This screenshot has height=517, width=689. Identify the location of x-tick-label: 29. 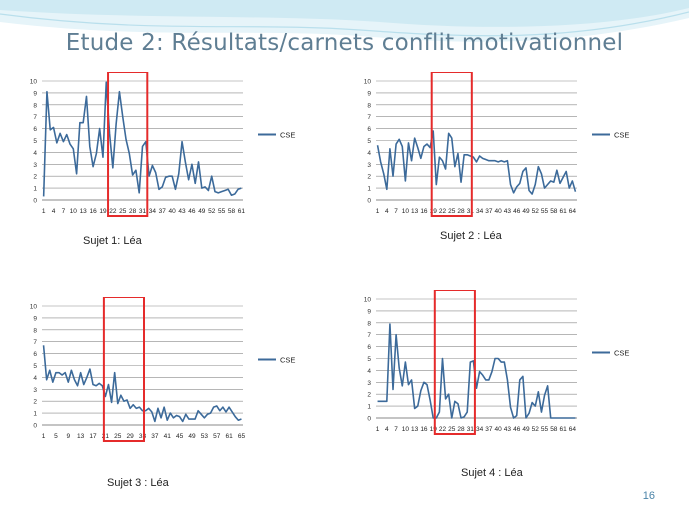
(131, 436).